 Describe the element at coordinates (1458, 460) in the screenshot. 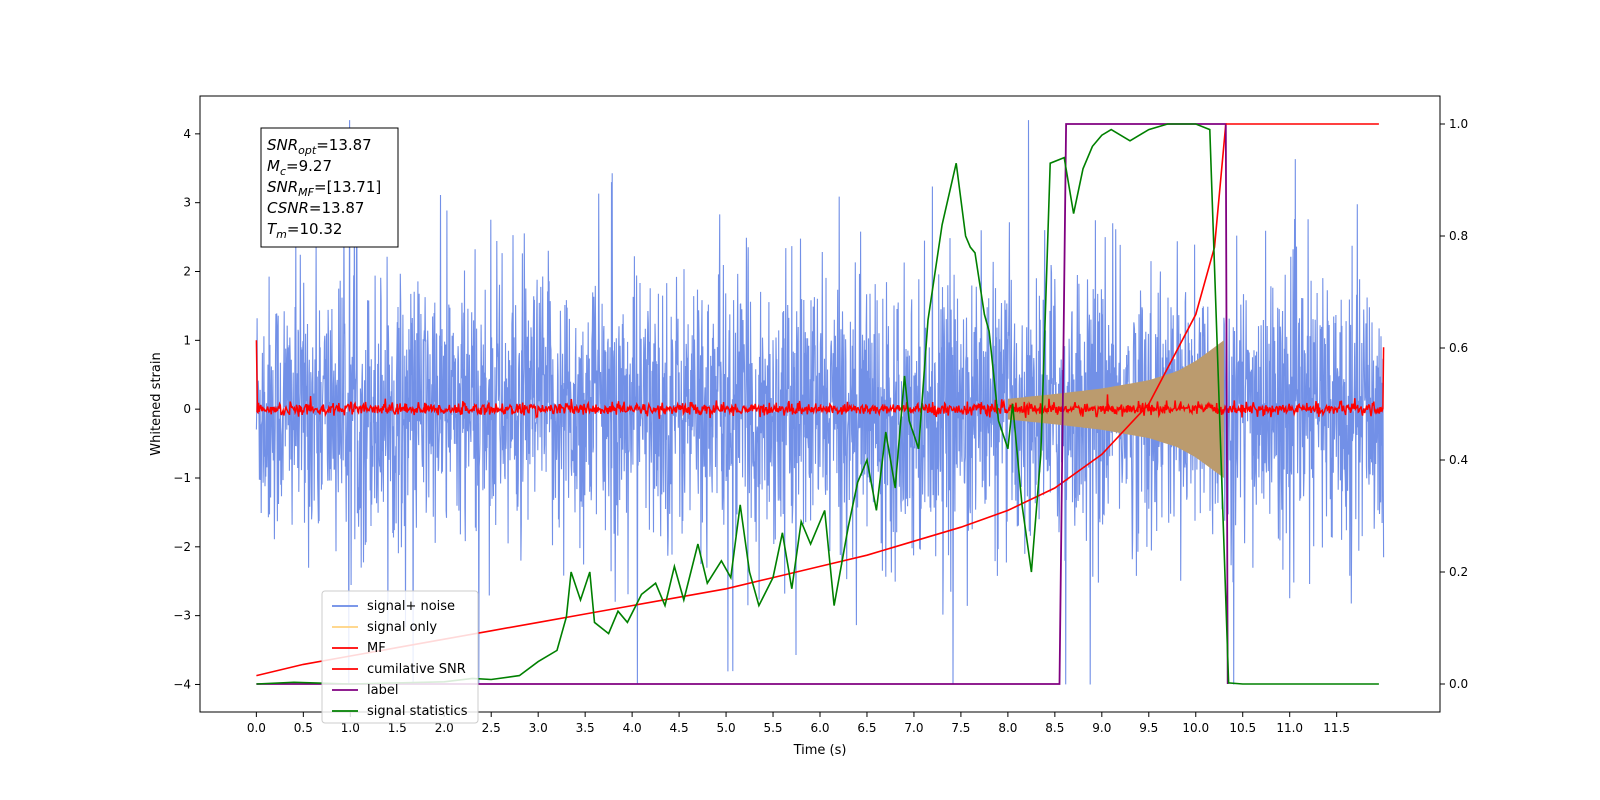

I see `y-right-tick-label: 0.4` at that location.